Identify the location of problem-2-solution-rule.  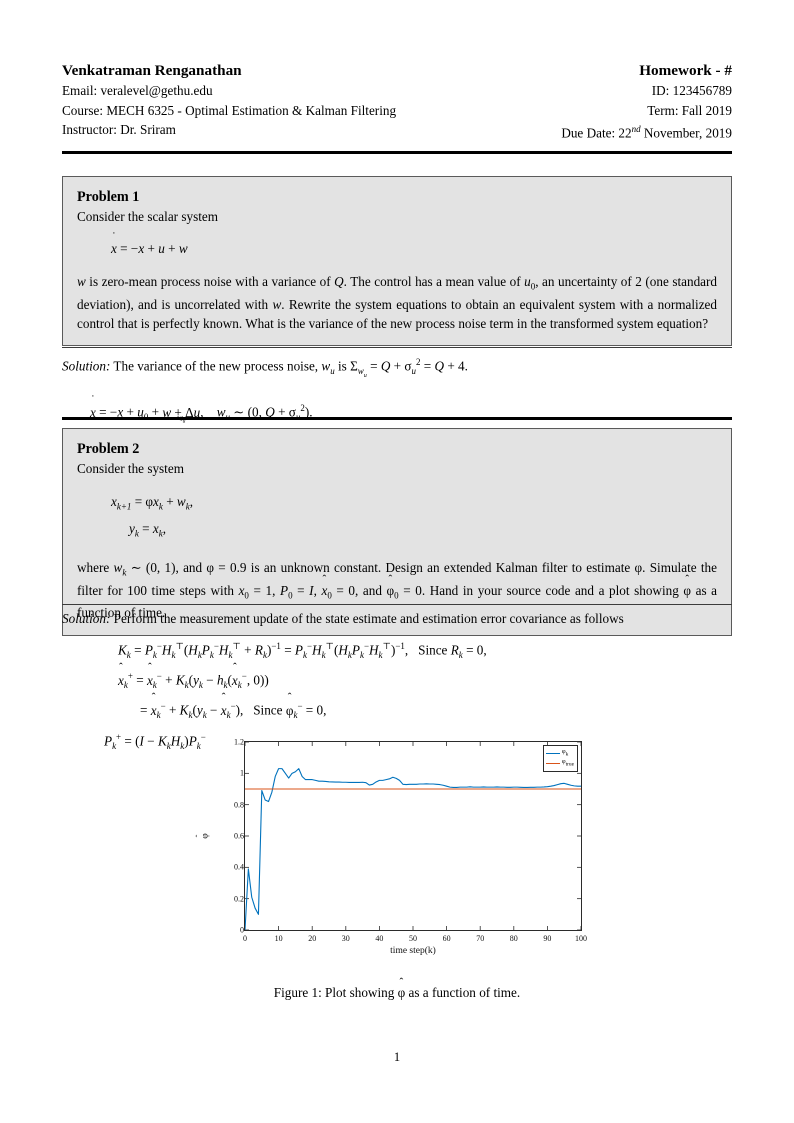
(397, 604).